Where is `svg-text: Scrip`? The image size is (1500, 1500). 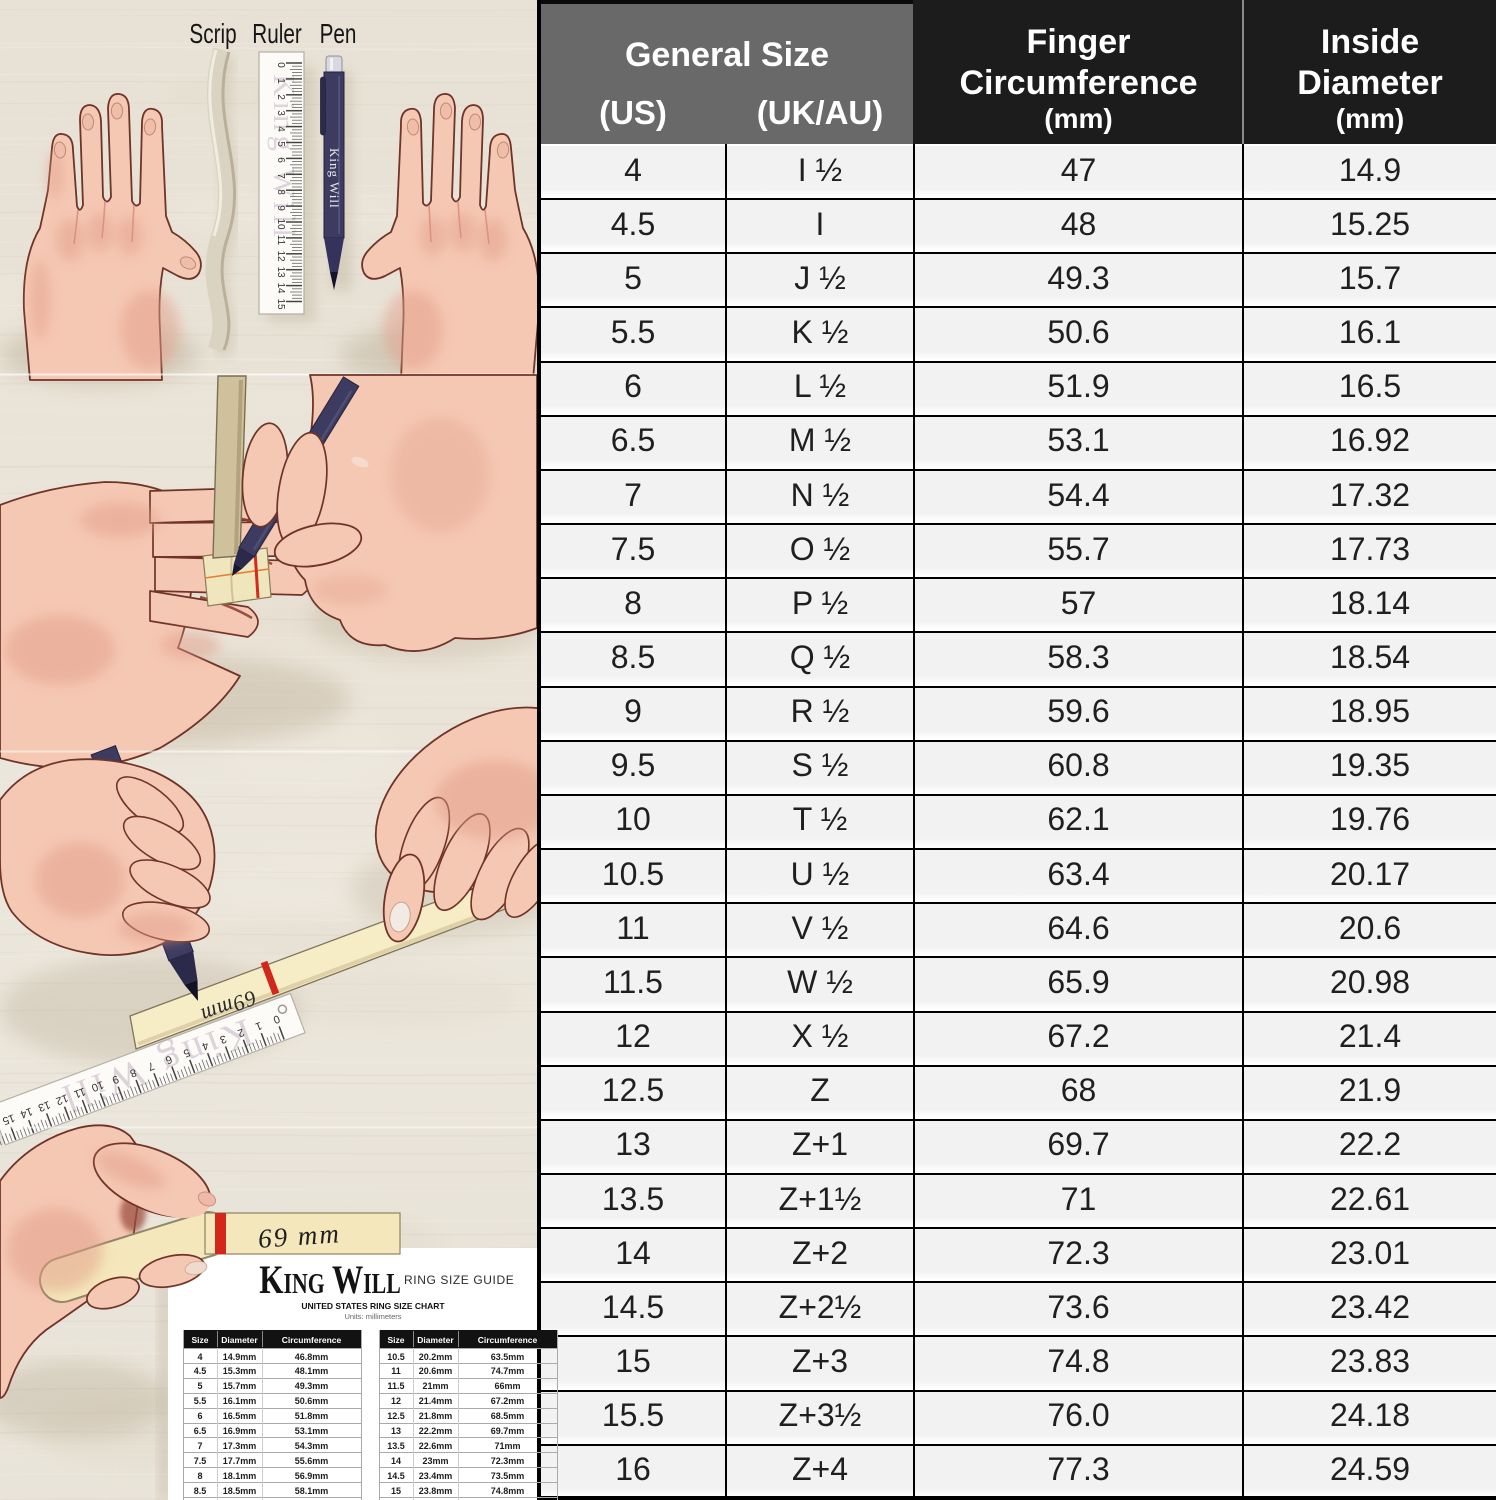
svg-text: Scrip is located at coordinates (212, 34).